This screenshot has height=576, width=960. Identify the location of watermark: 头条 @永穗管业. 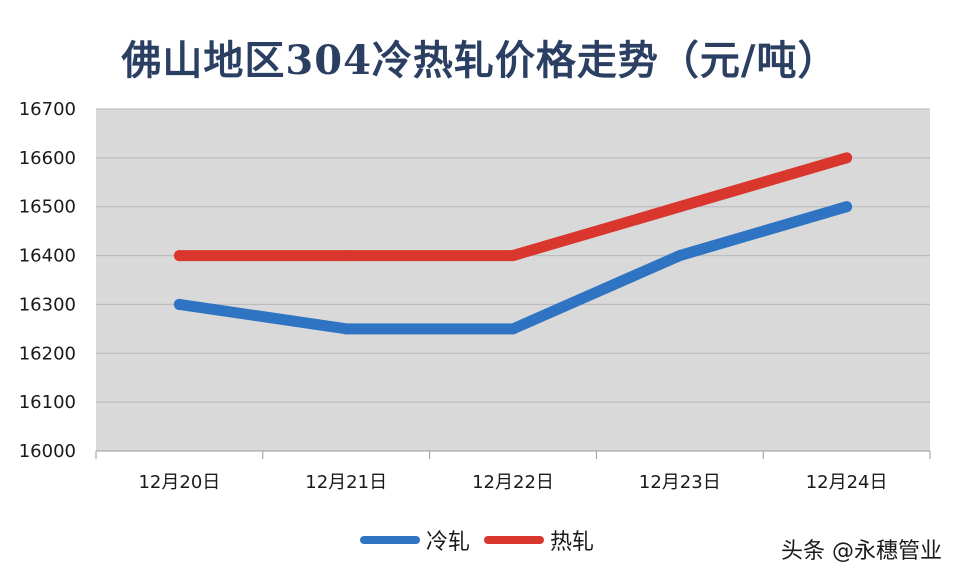
(861, 551).